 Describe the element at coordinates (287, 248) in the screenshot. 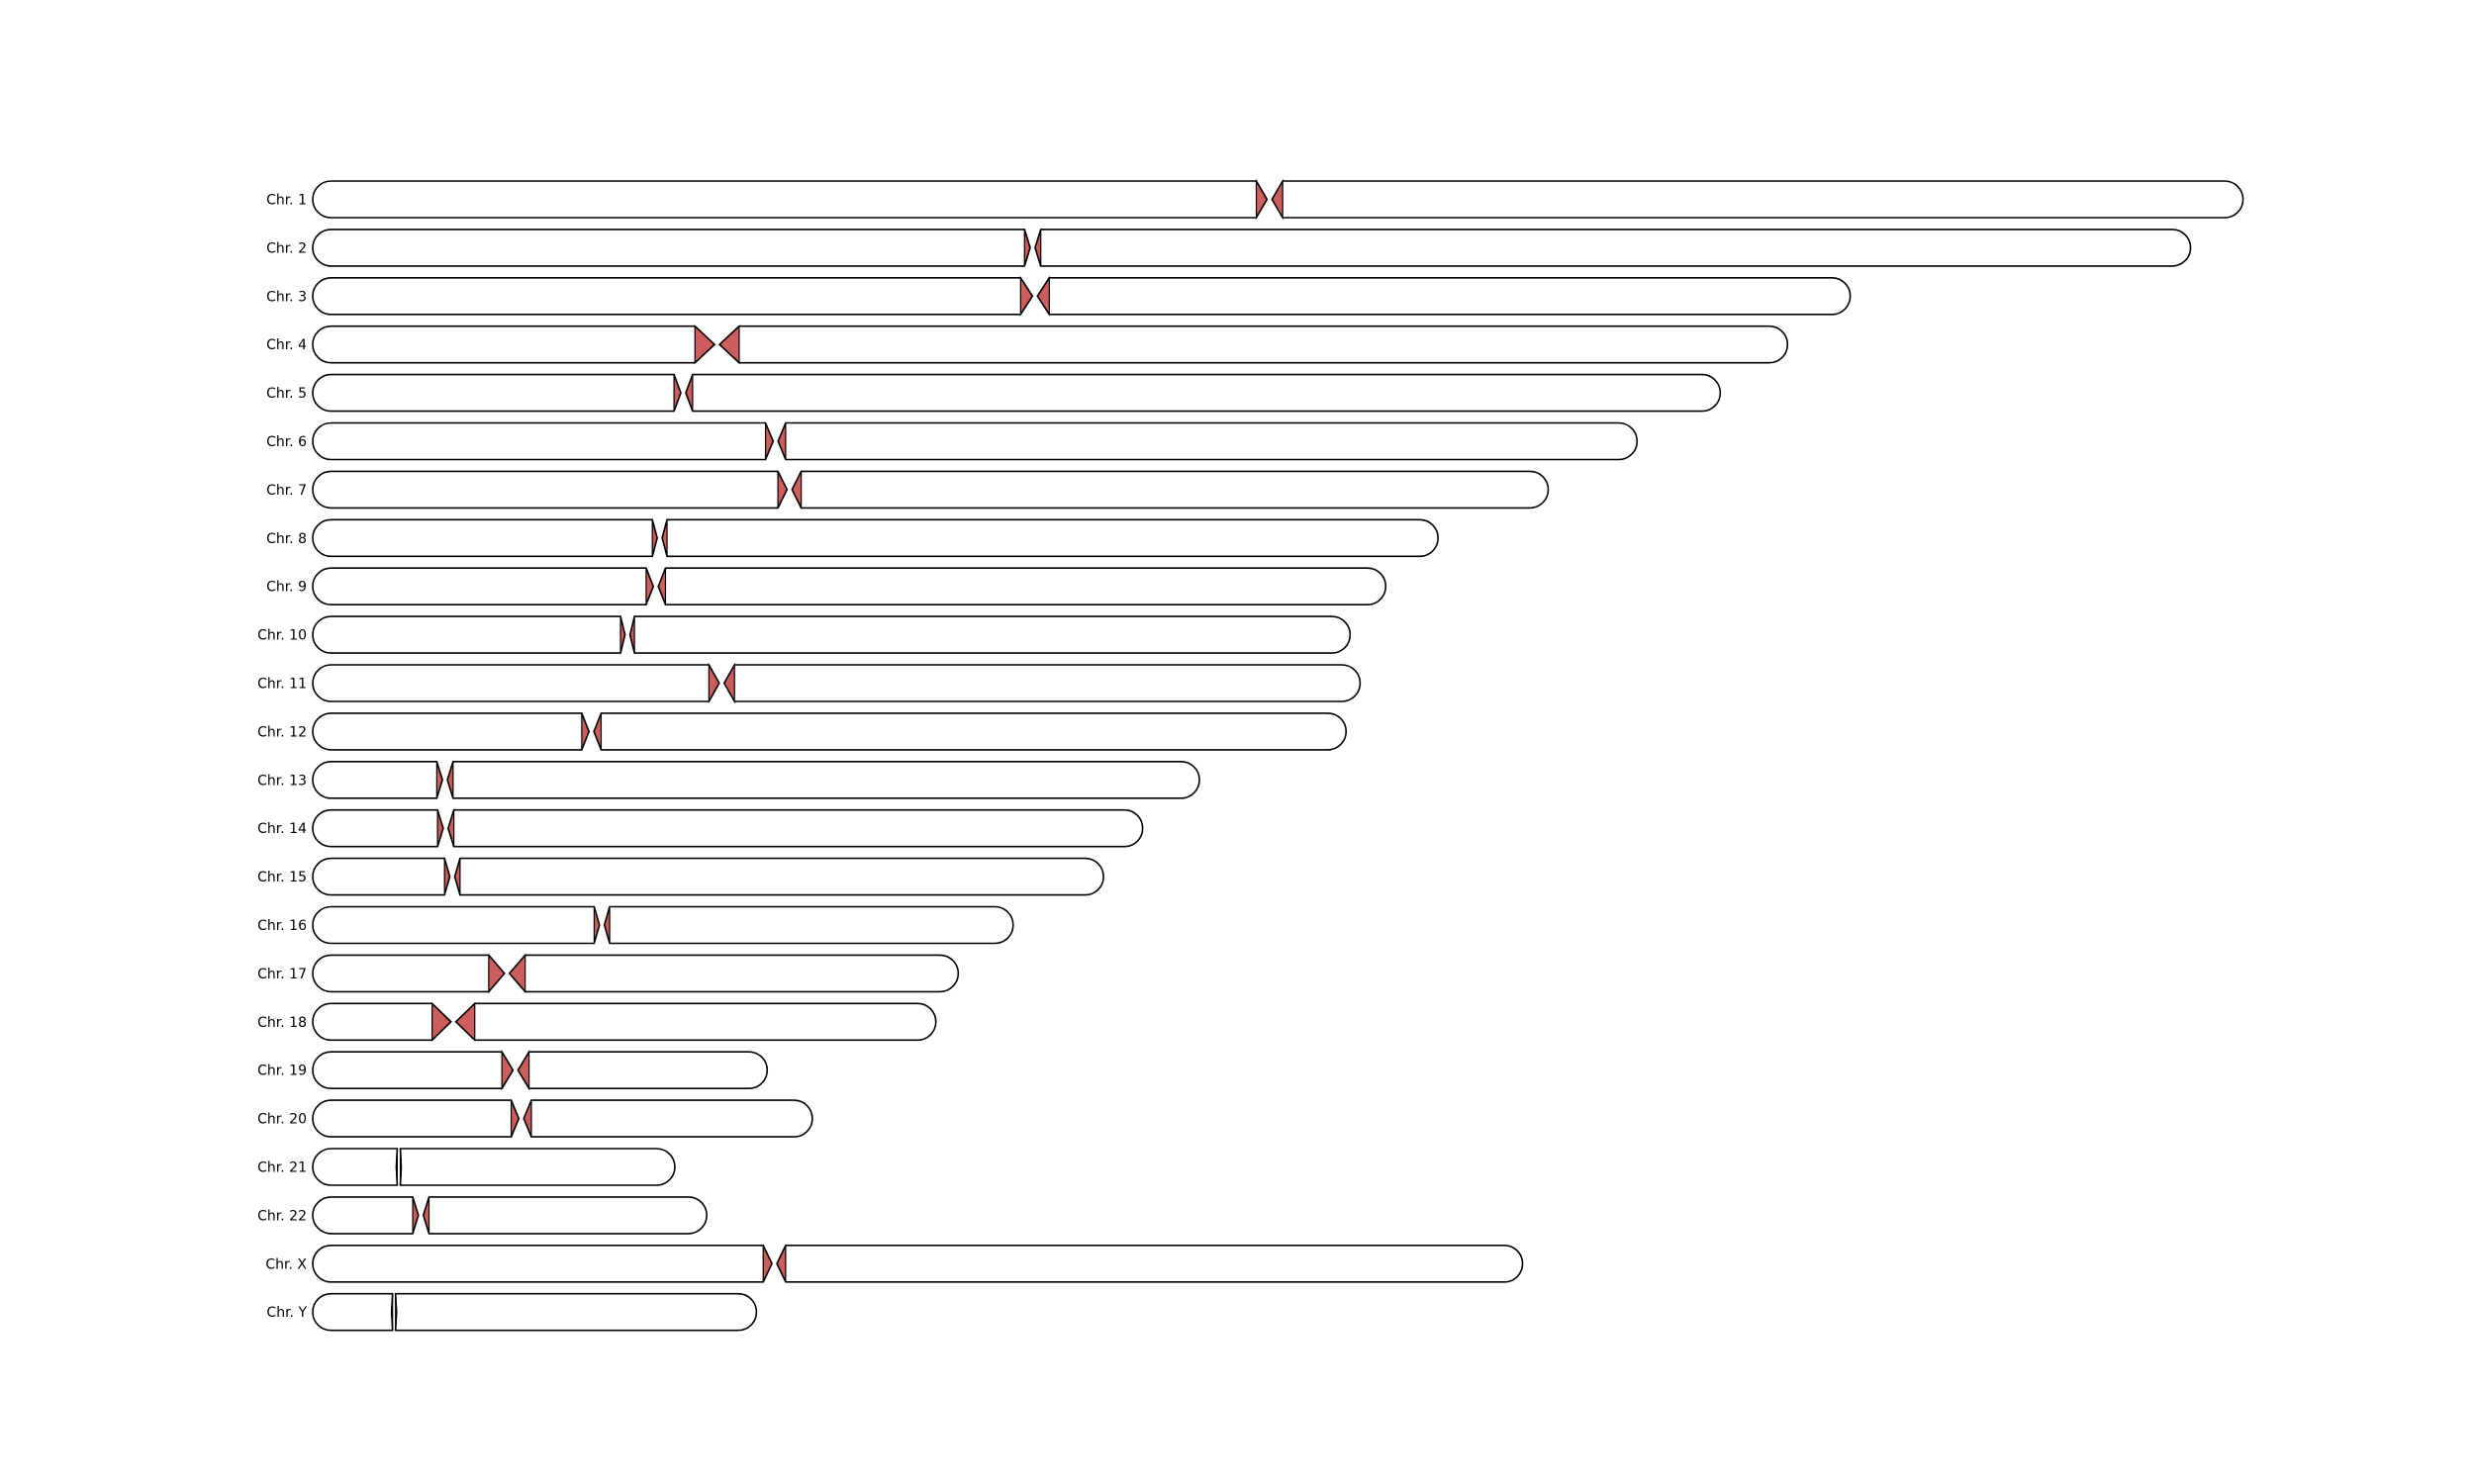

I see `chromosome-label: Chr. 2` at that location.